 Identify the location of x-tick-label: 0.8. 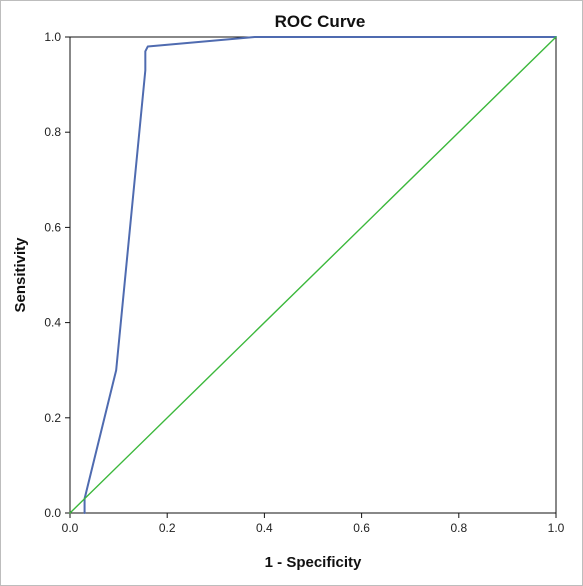
(458, 528).